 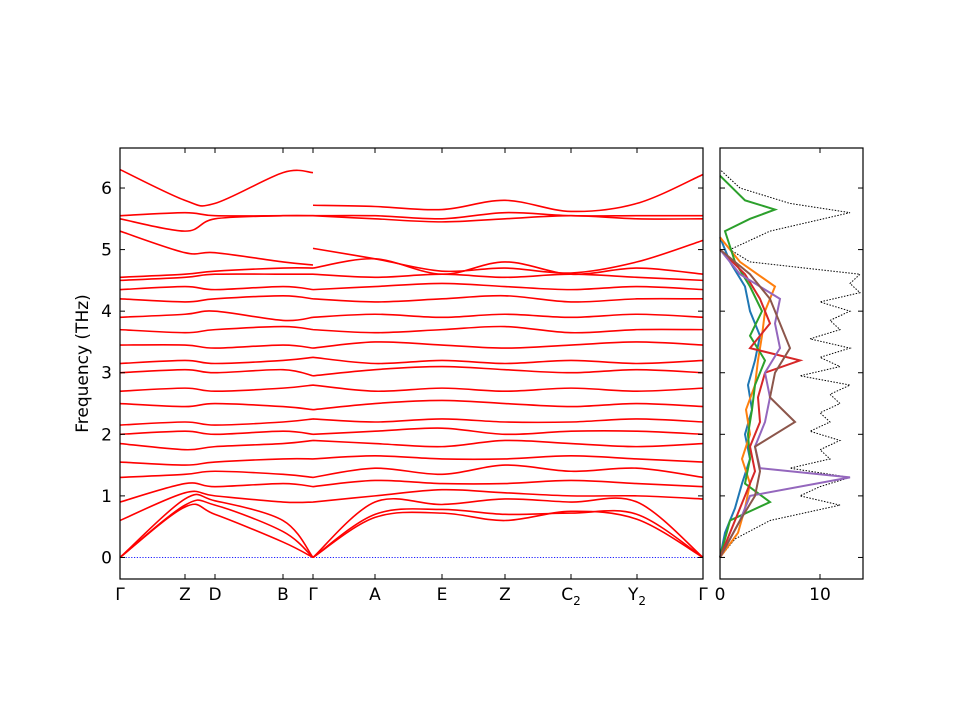 I want to click on y-tick-label: 2, so click(x=106, y=435).